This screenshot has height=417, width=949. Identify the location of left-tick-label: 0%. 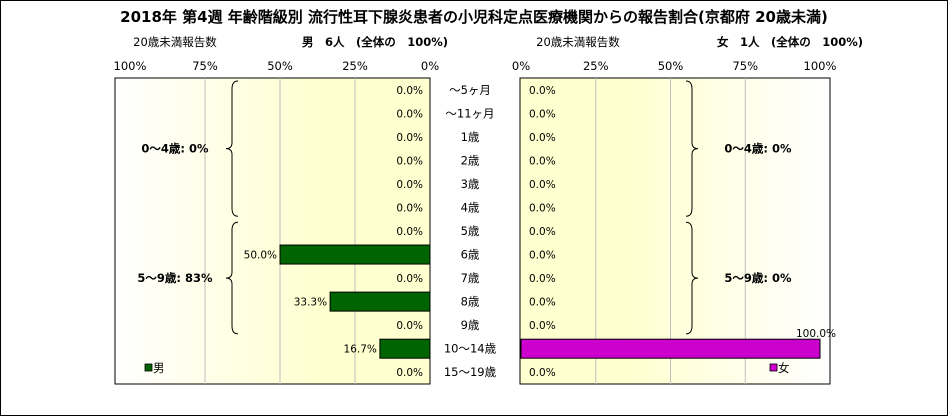
(430, 66).